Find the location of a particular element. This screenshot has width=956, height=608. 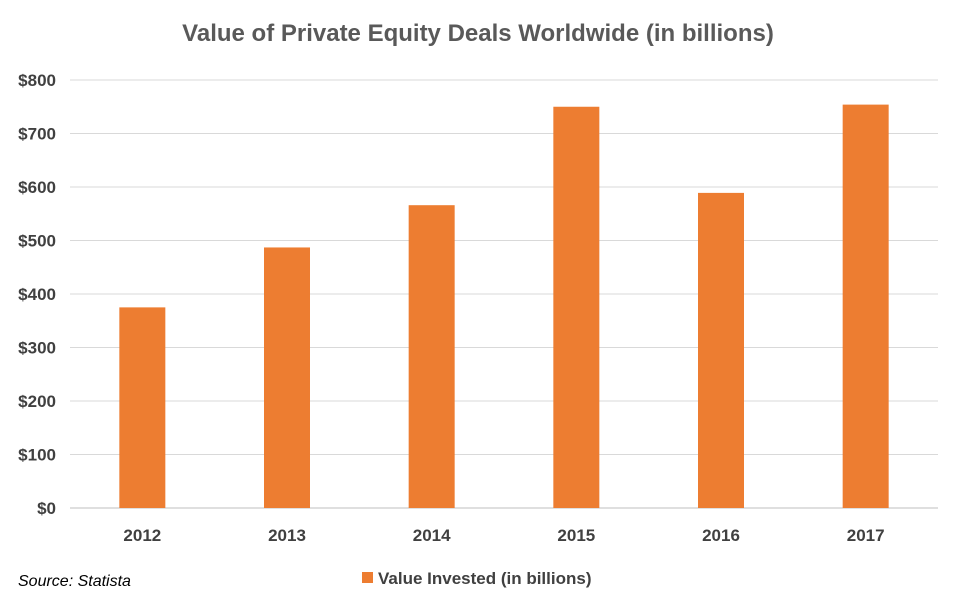

y-tick-label: $800 is located at coordinates (37, 80).